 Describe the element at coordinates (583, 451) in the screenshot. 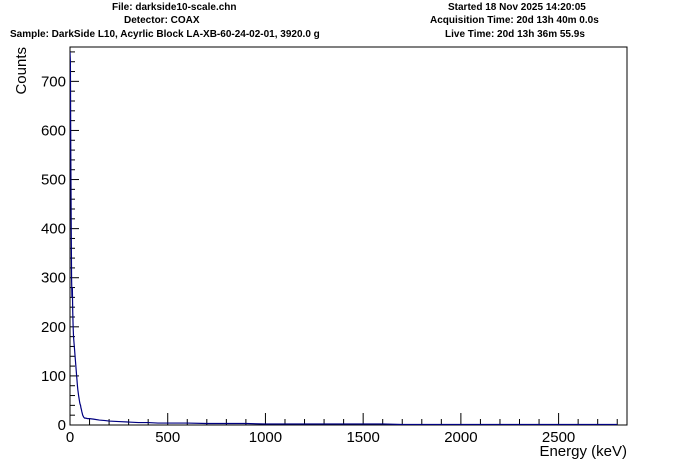

I see `x-axis-label: Energy (keV)` at that location.